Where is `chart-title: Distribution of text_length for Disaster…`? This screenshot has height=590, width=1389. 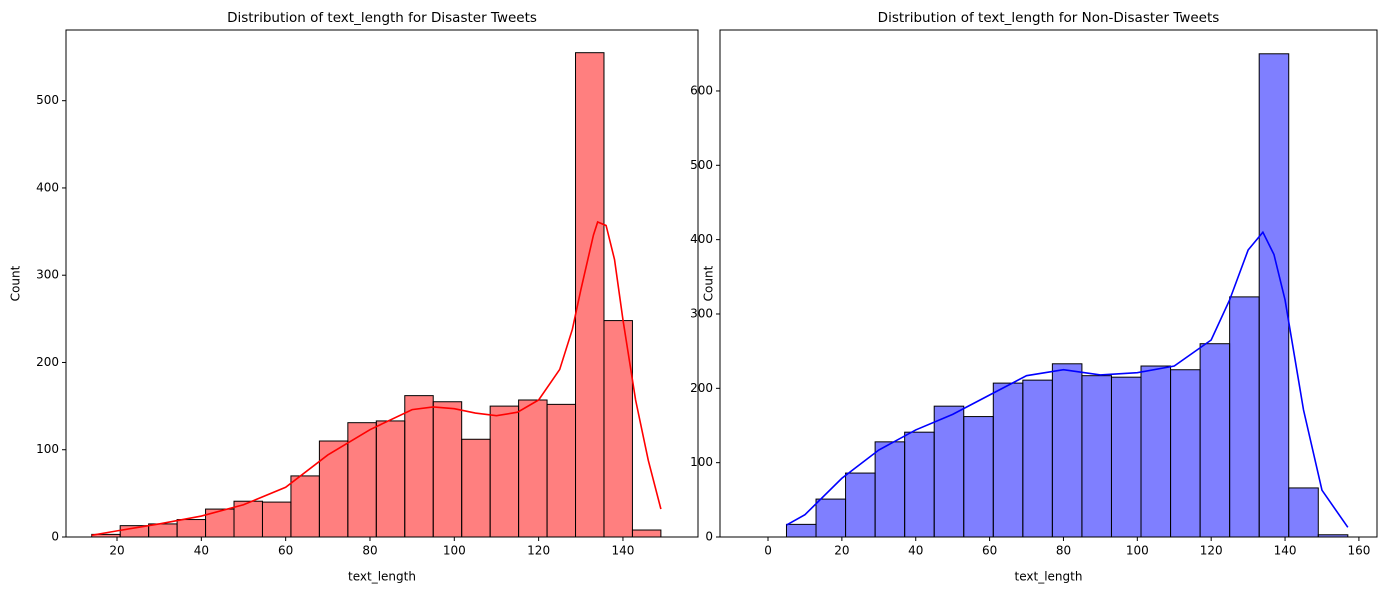
chart-title: Distribution of text_length for Disaster… is located at coordinates (382, 18).